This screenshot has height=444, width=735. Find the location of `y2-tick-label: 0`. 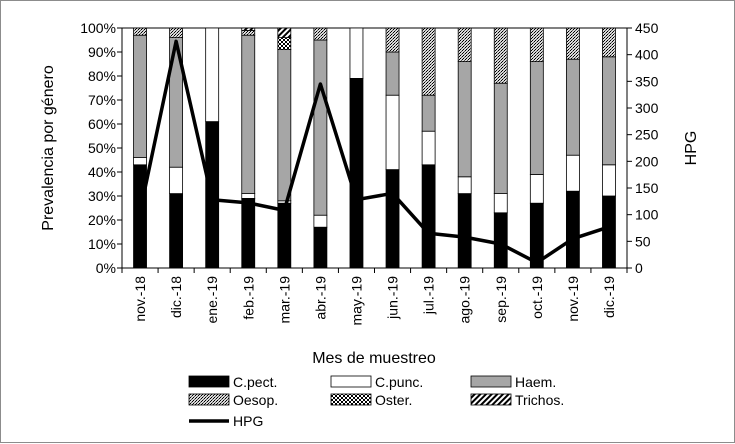

y2-tick-label: 0 is located at coordinates (639, 268).